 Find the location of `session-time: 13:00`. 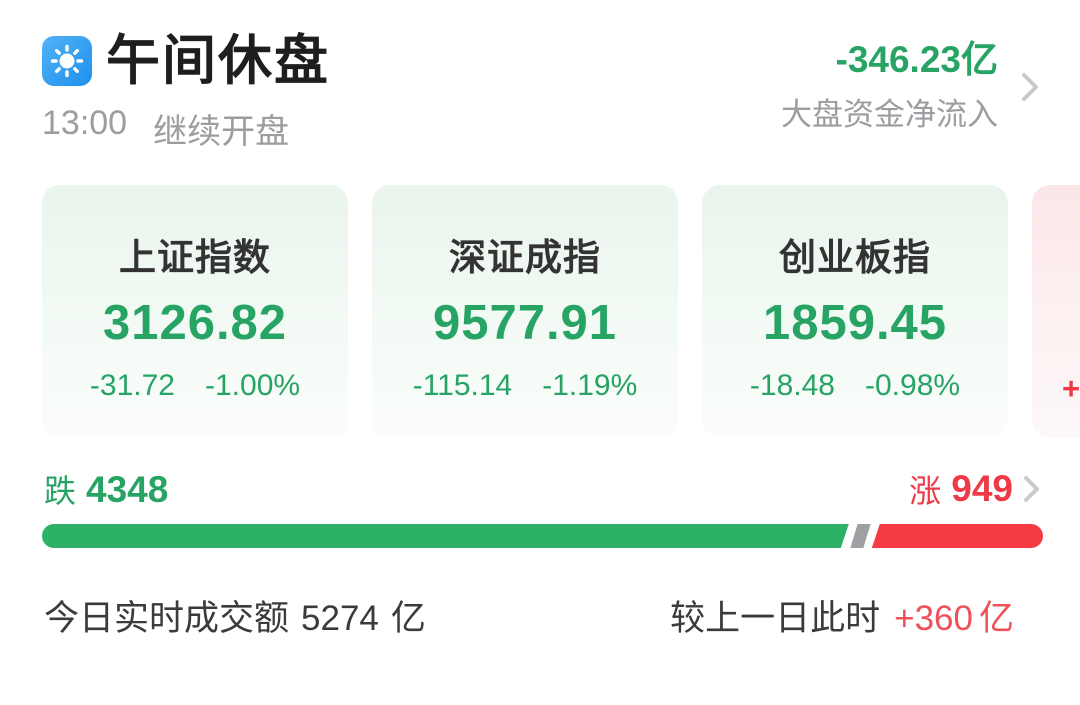

session-time: 13:00 is located at coordinates (85, 123).